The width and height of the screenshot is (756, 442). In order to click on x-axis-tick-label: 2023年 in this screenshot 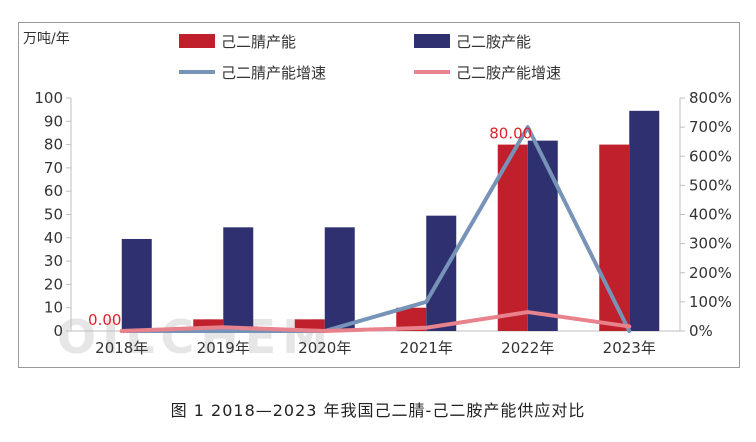, I will do `click(629, 348)`.